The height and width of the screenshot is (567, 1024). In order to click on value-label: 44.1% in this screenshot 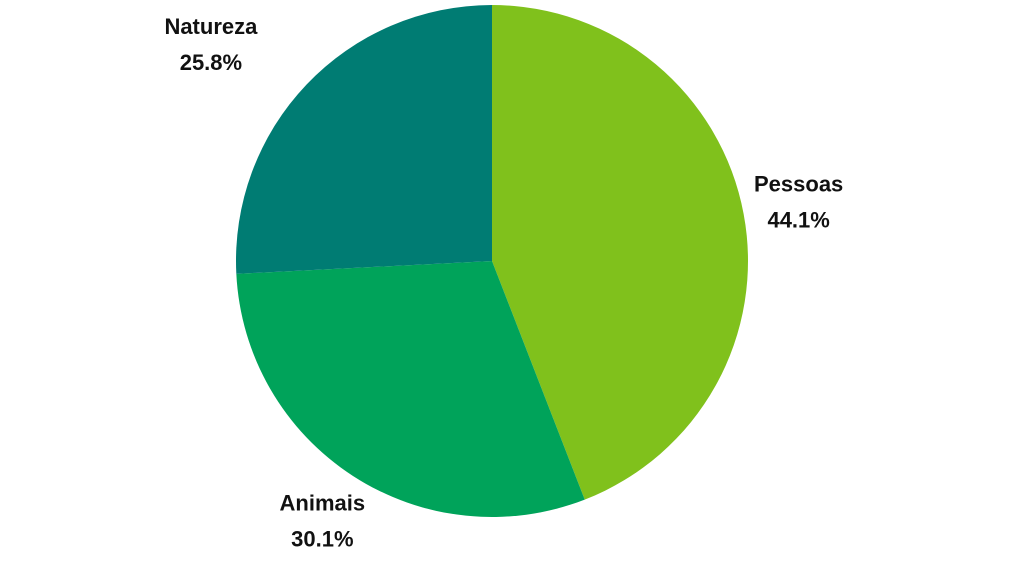, I will do `click(798, 219)`.